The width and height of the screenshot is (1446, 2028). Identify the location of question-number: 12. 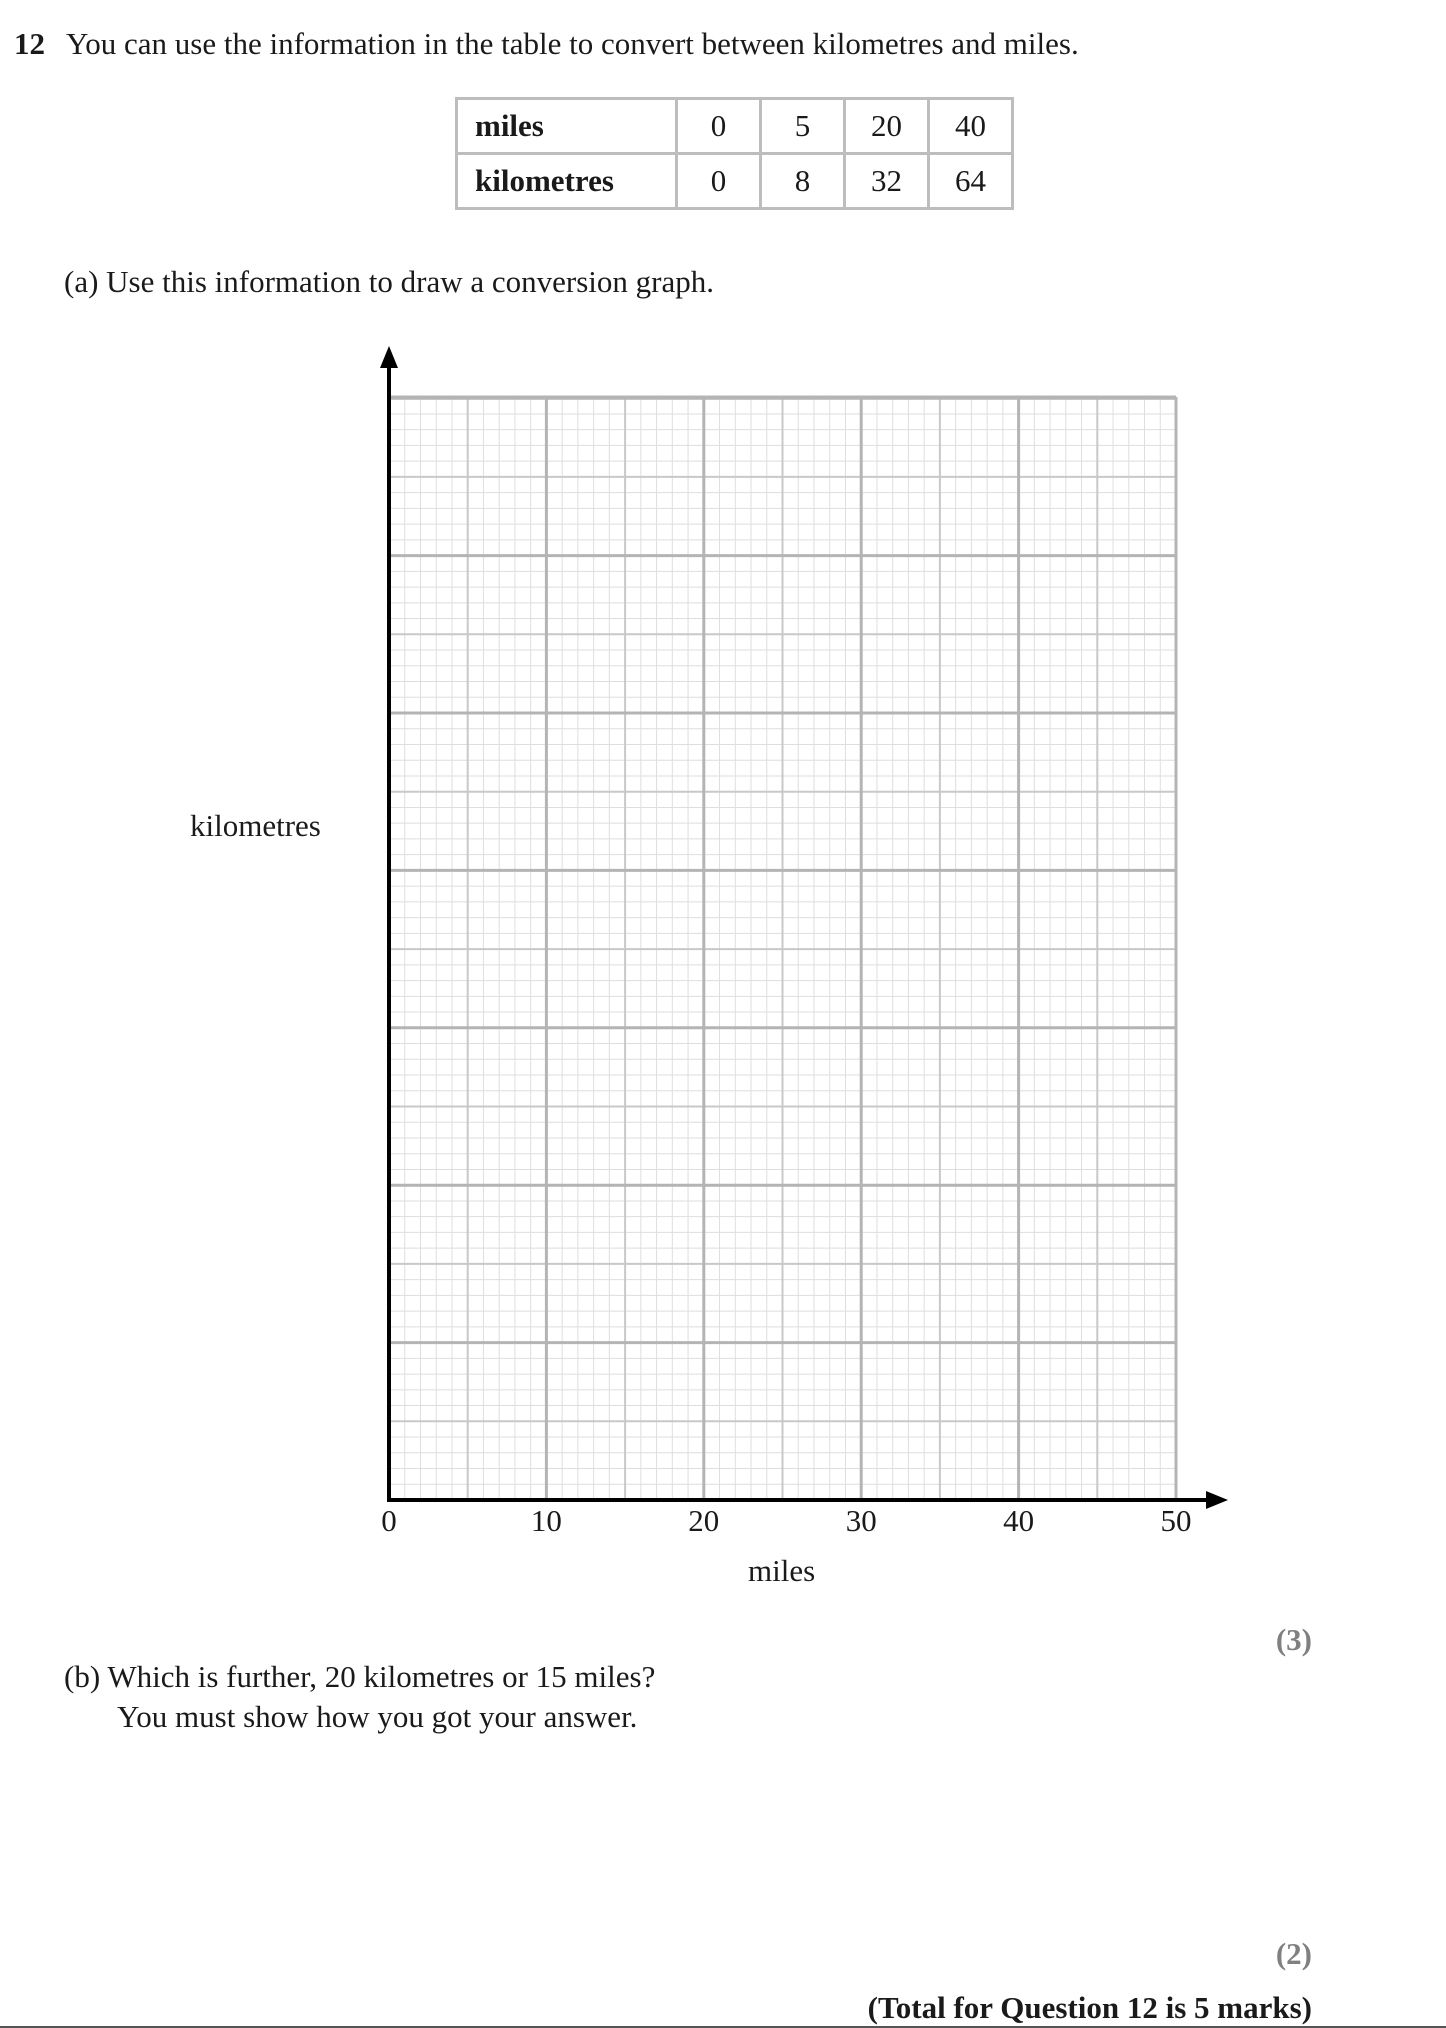
(29, 43).